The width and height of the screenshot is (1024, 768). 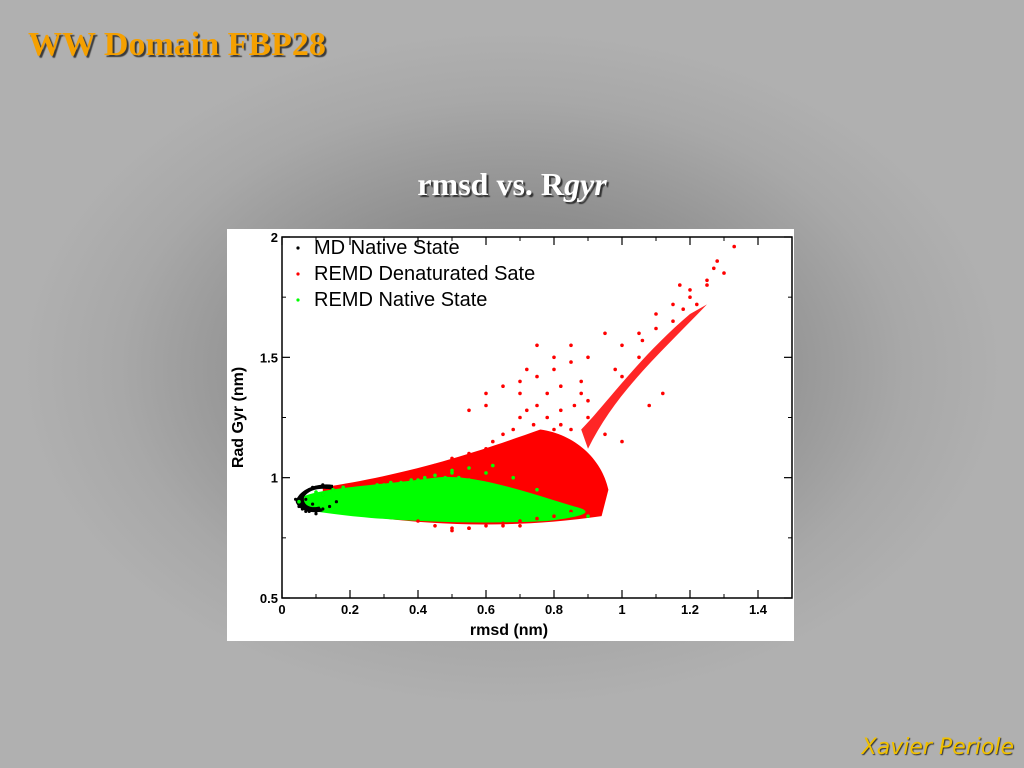 I want to click on y-tick-label: 1.5, so click(x=269, y=357).